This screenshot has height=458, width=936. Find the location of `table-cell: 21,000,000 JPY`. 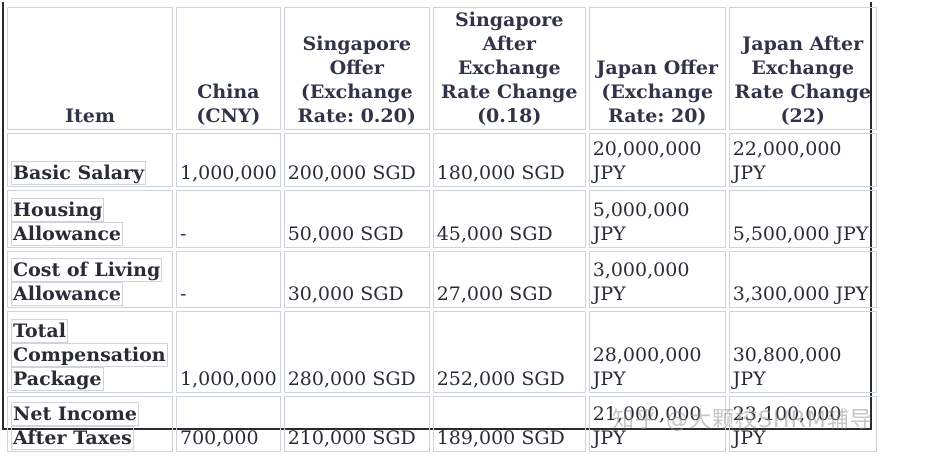

table-cell: 21,000,000 JPY is located at coordinates (657, 424).